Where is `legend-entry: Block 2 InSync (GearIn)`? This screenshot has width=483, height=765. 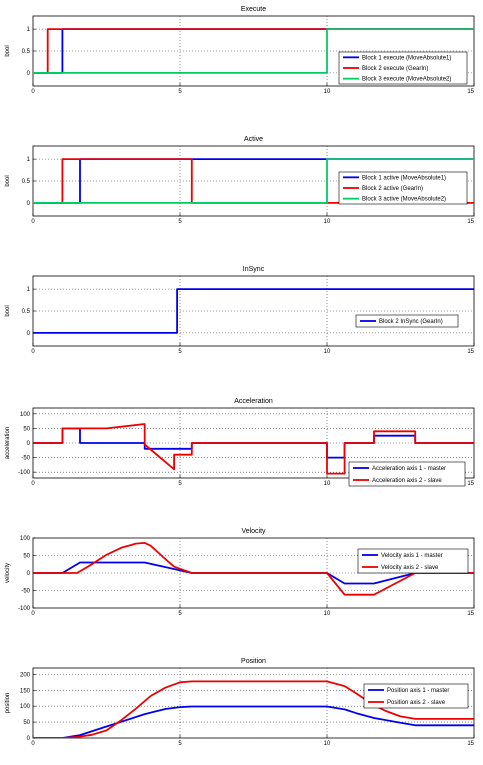
legend-entry: Block 2 InSync (GearIn) is located at coordinates (411, 322).